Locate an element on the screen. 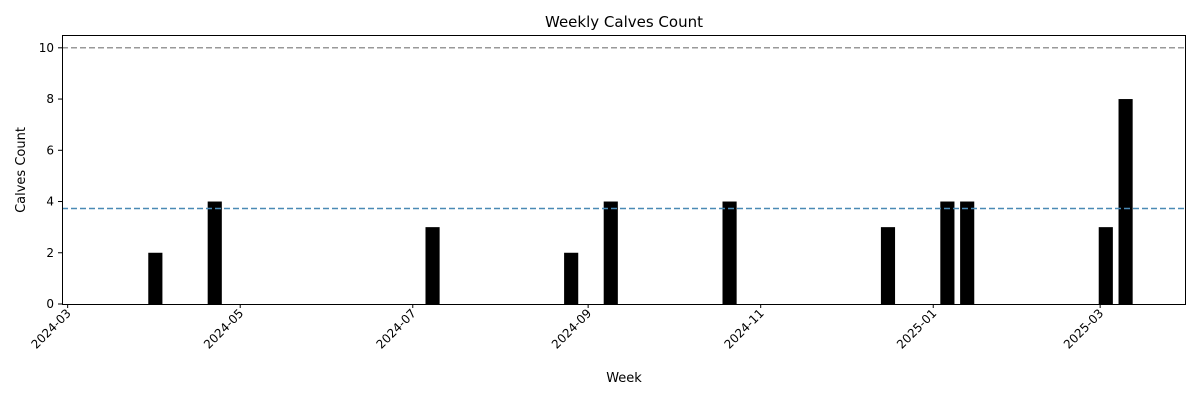 The image size is (1200, 400). chart-title: Weekly Calves Count is located at coordinates (624, 22).